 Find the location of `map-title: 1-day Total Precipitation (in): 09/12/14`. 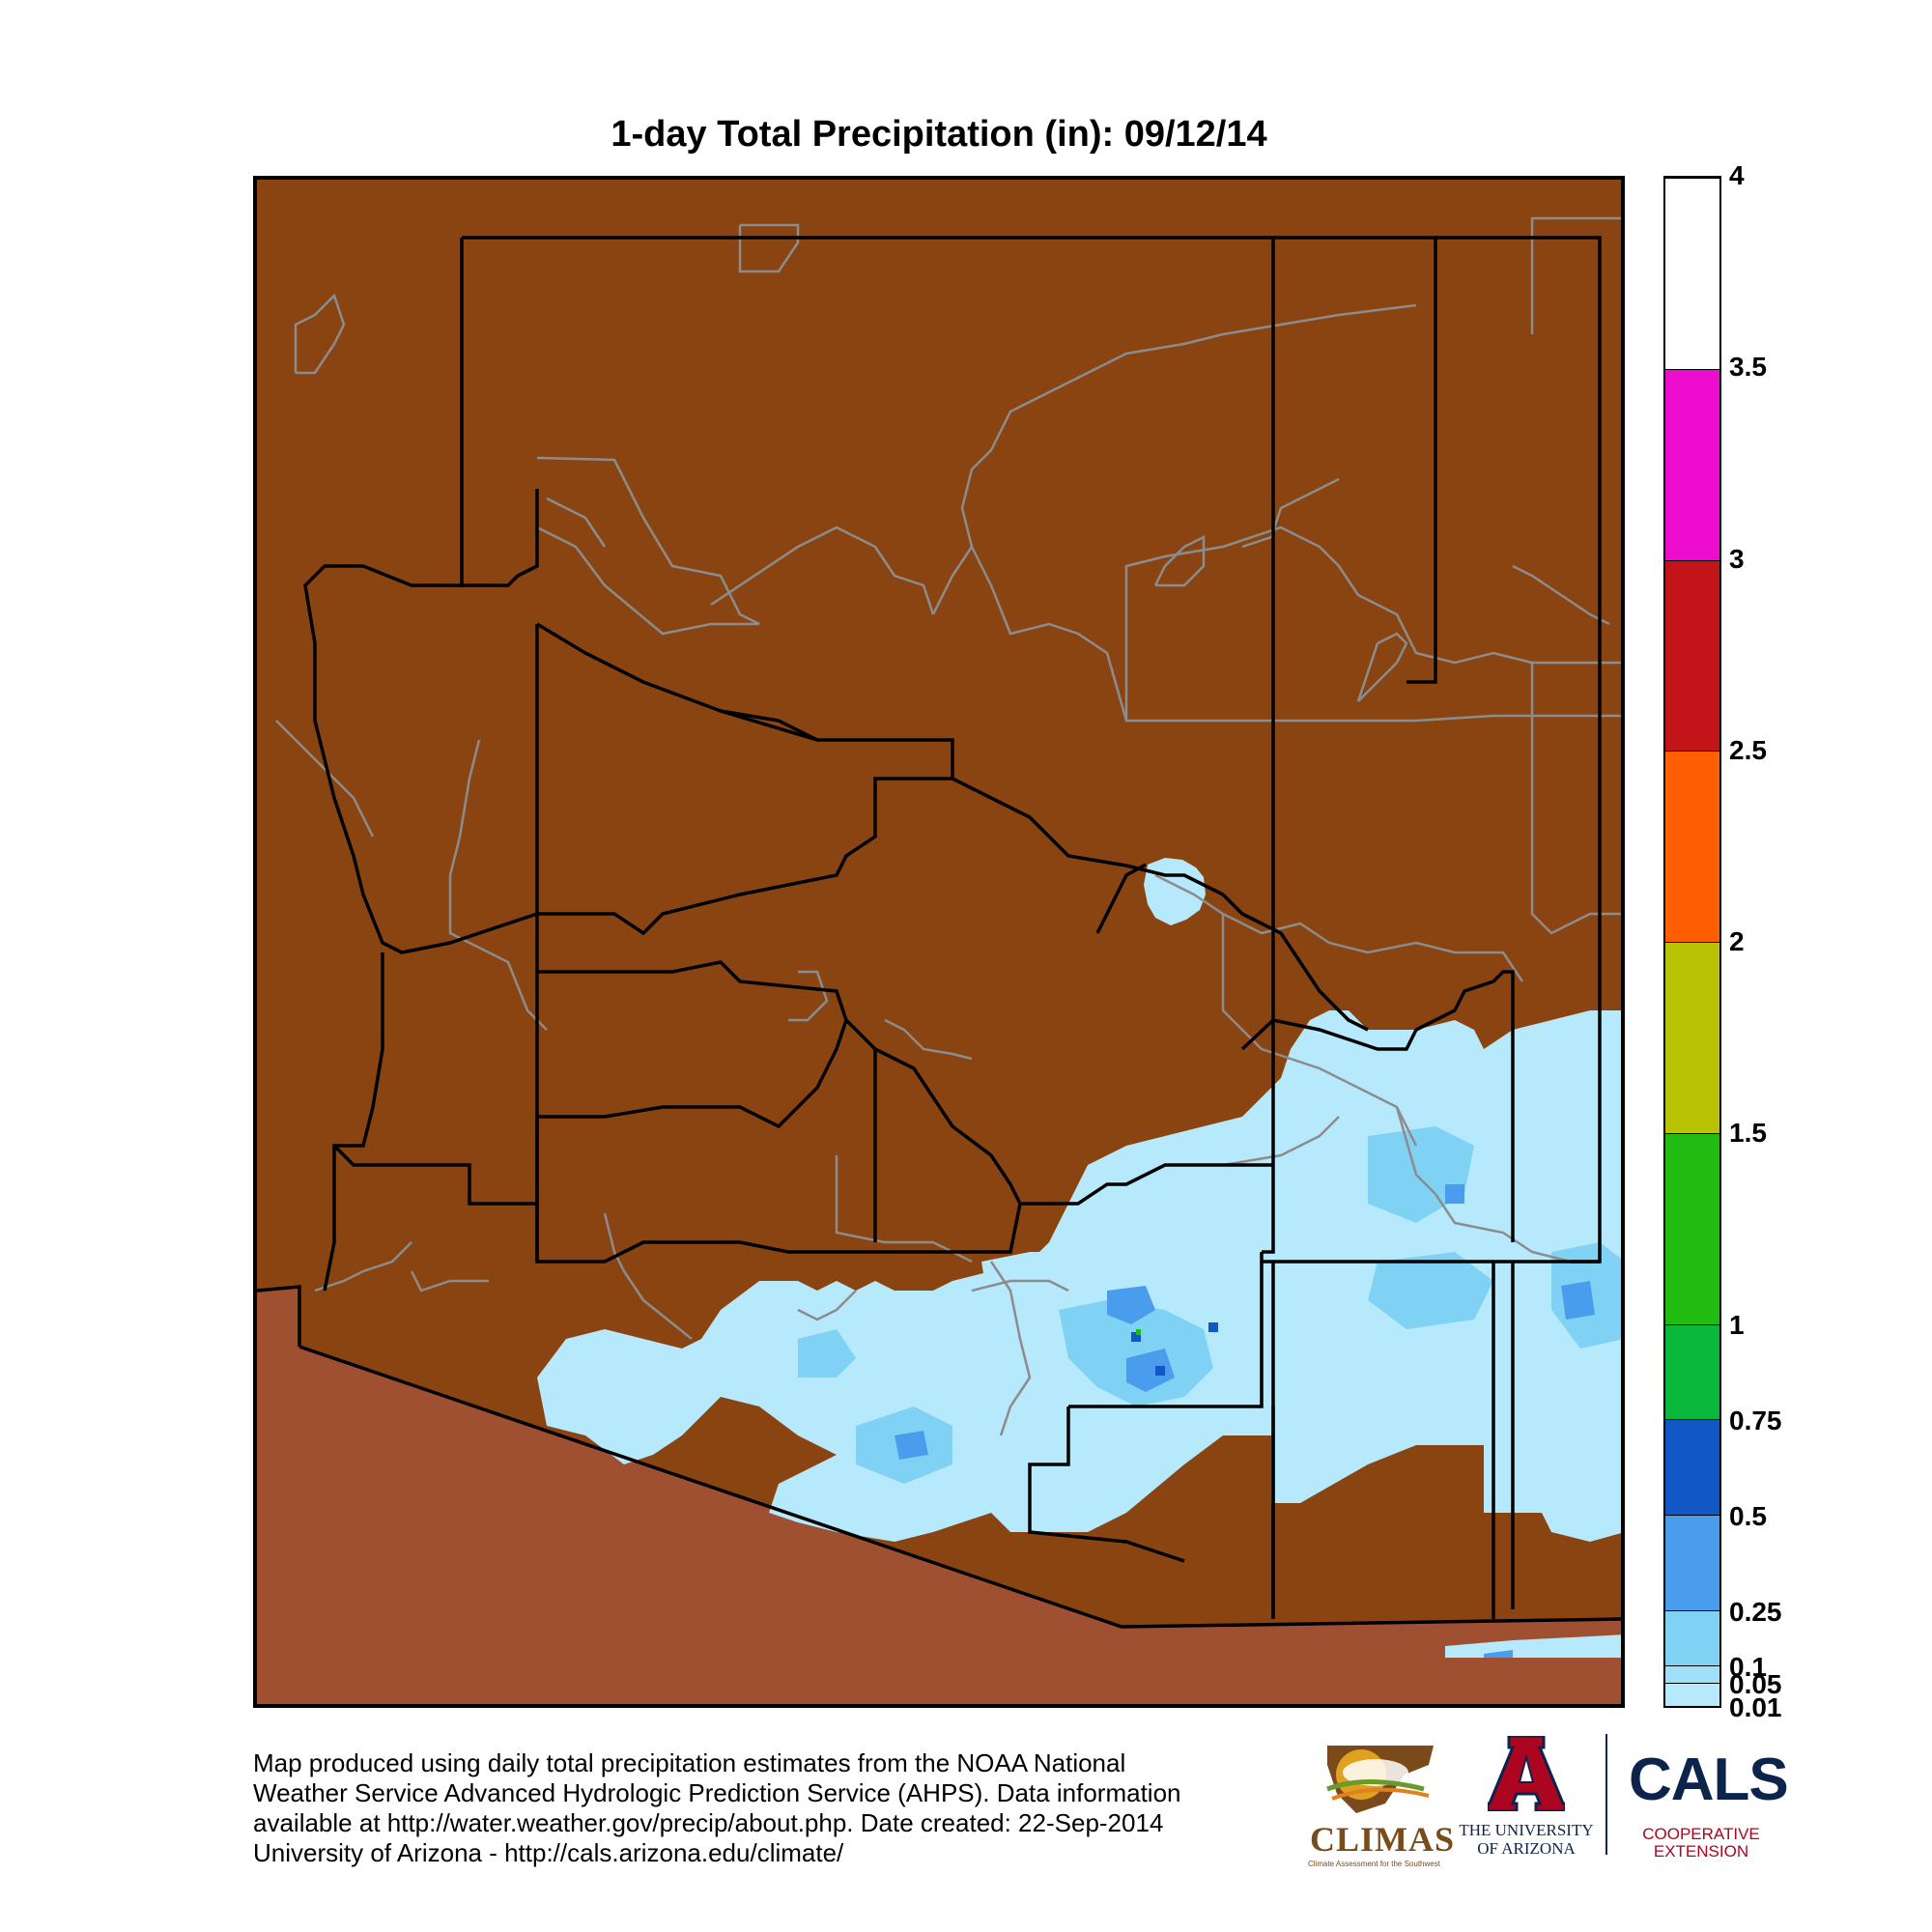

map-title: 1-day Total Precipitation (in): 09/12/14 is located at coordinates (939, 134).